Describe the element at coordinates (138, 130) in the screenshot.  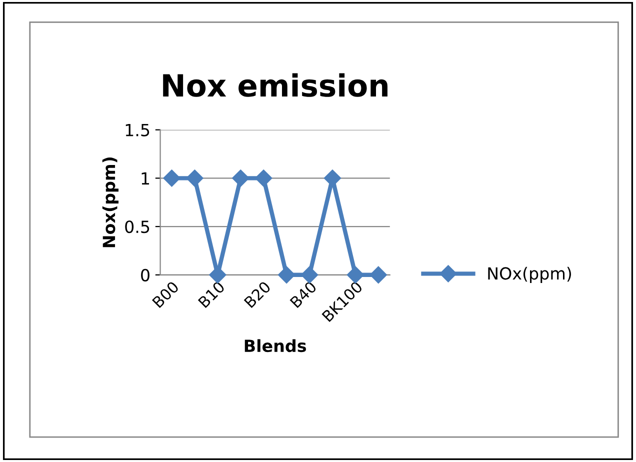
I see `y-tick-label: 1.5` at that location.